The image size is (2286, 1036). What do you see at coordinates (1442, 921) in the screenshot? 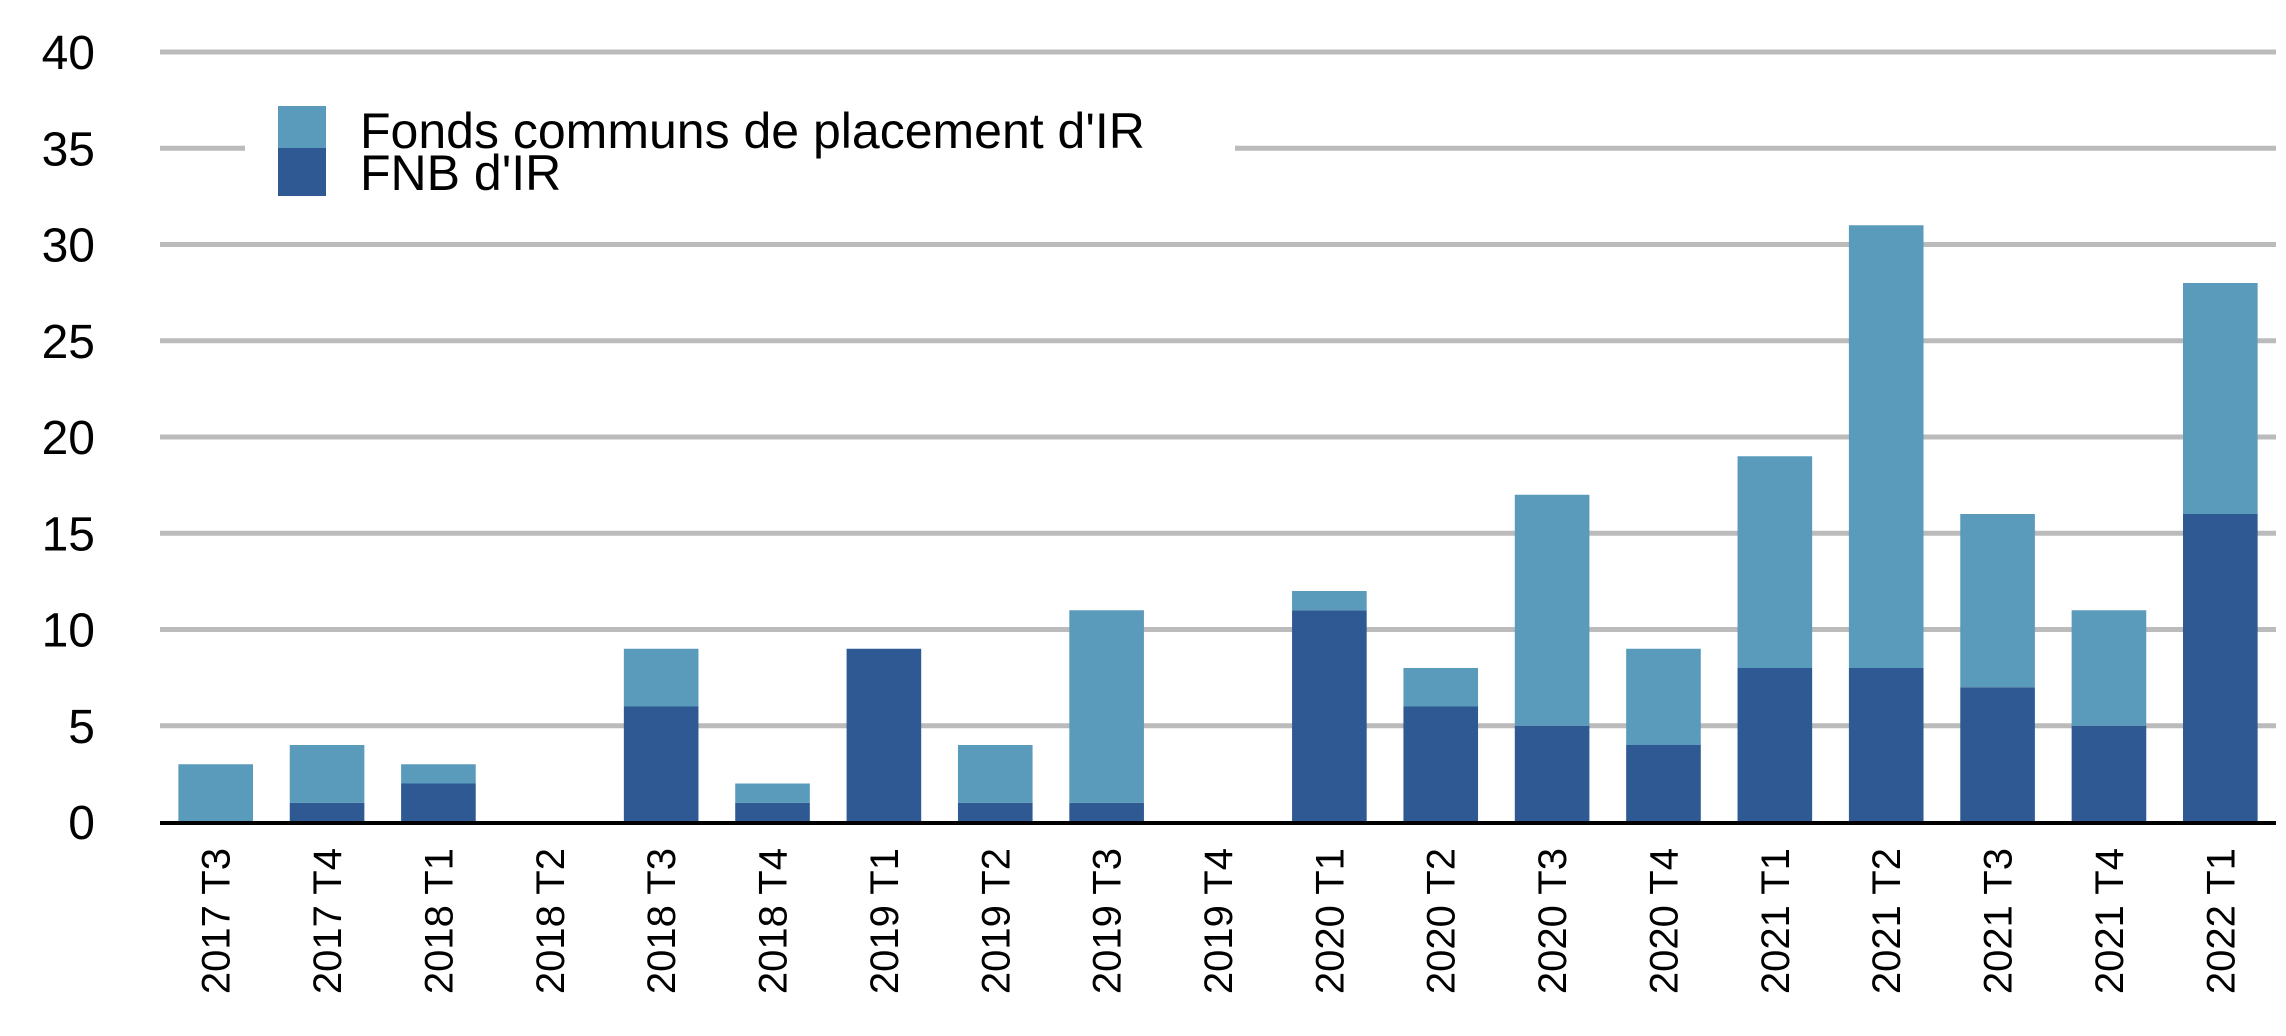
I see `x-tick-label: 2020 T2` at bounding box center [1442, 921].